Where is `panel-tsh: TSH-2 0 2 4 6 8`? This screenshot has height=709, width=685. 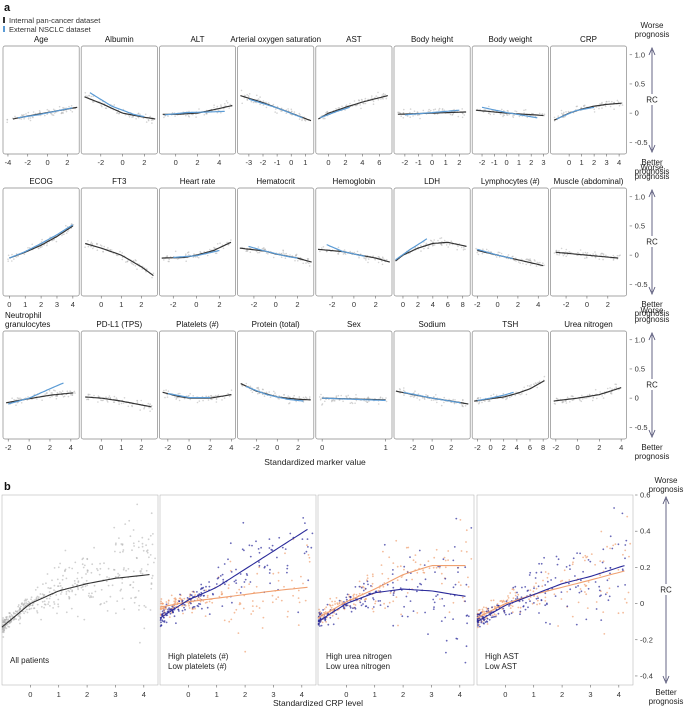 panel-tsh: TSH-2 0 2 4 6 8 is located at coordinates (510, 386).